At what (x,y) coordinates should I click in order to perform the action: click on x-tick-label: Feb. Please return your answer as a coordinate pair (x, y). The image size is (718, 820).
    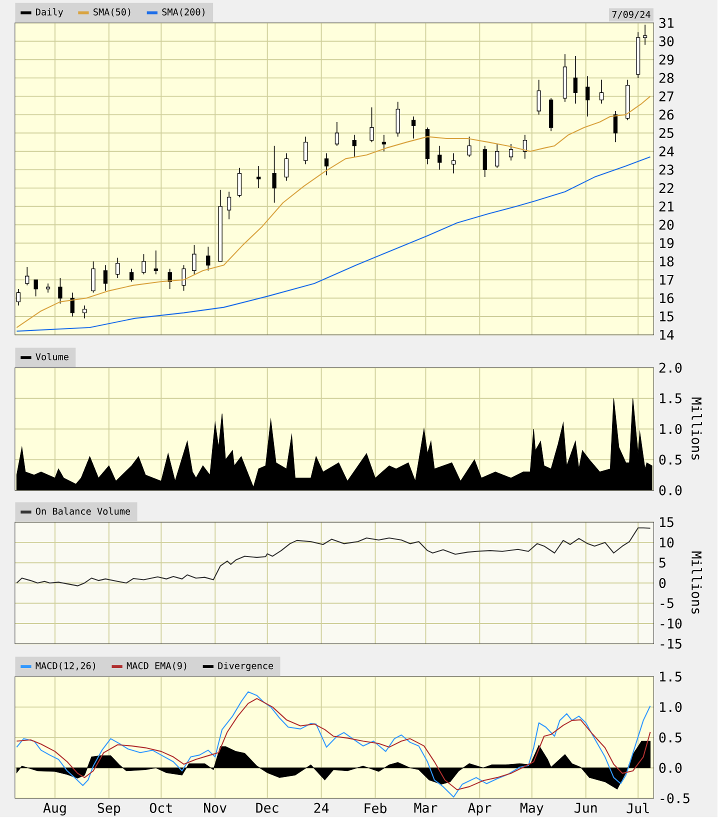
    Looking at the image, I should click on (376, 808).